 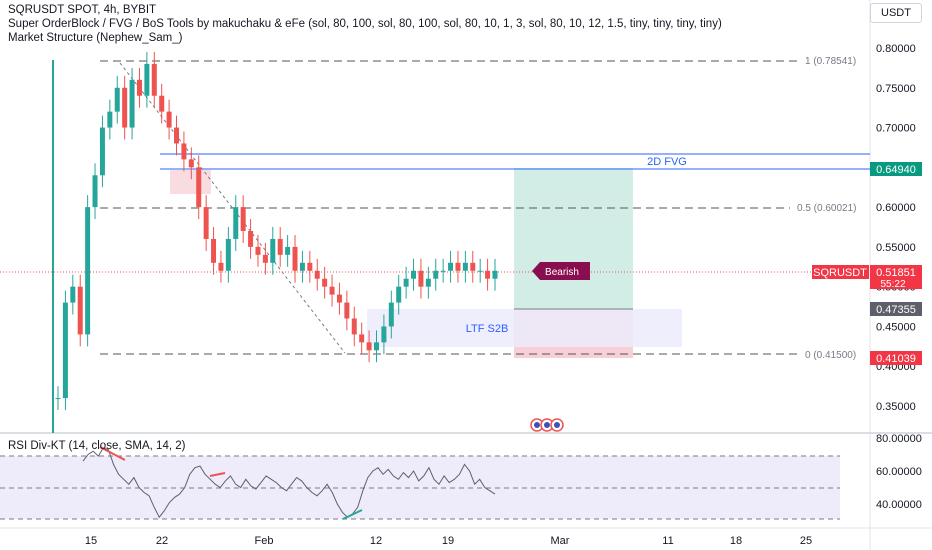 I want to click on entry-price-tag, so click(x=896, y=309).